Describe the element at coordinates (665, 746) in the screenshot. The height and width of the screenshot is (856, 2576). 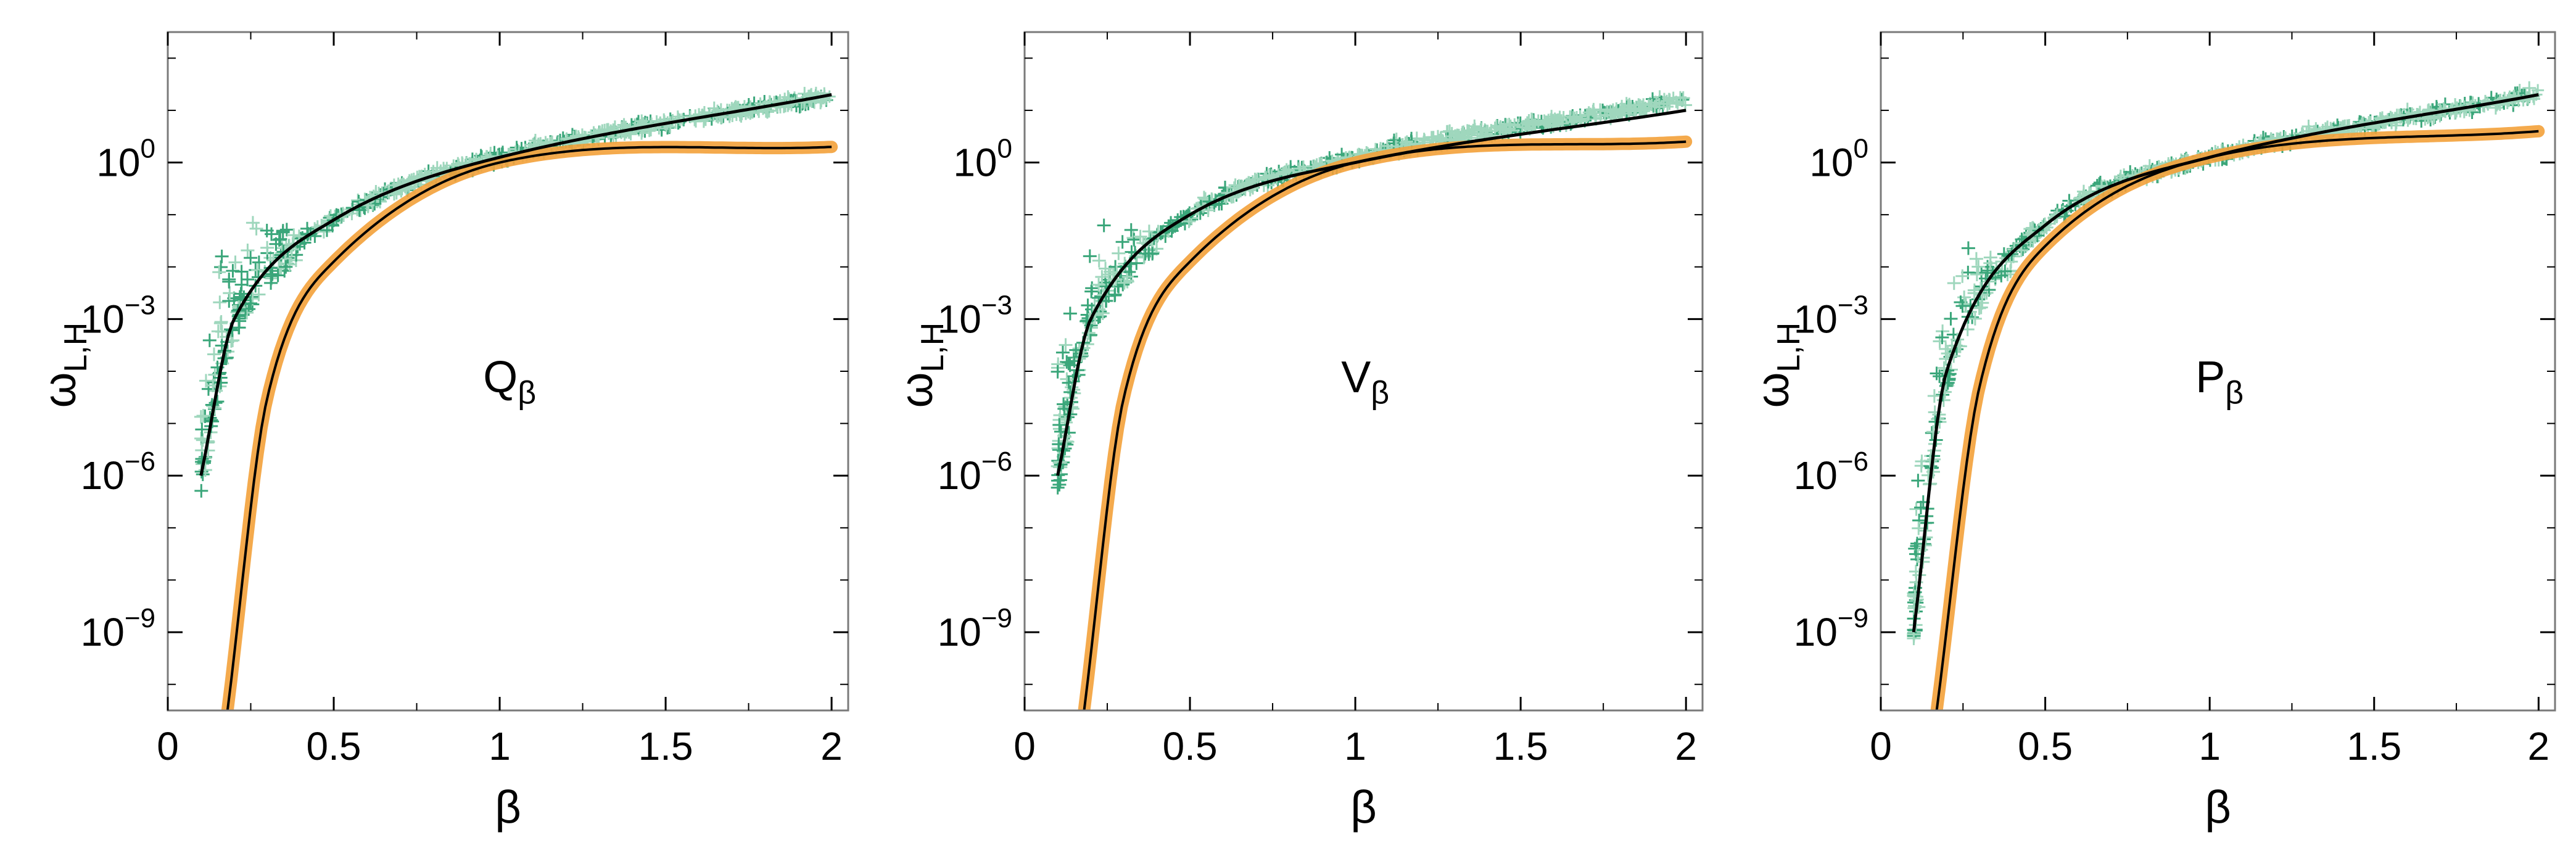
I see `x-tick-label: 1.5` at that location.